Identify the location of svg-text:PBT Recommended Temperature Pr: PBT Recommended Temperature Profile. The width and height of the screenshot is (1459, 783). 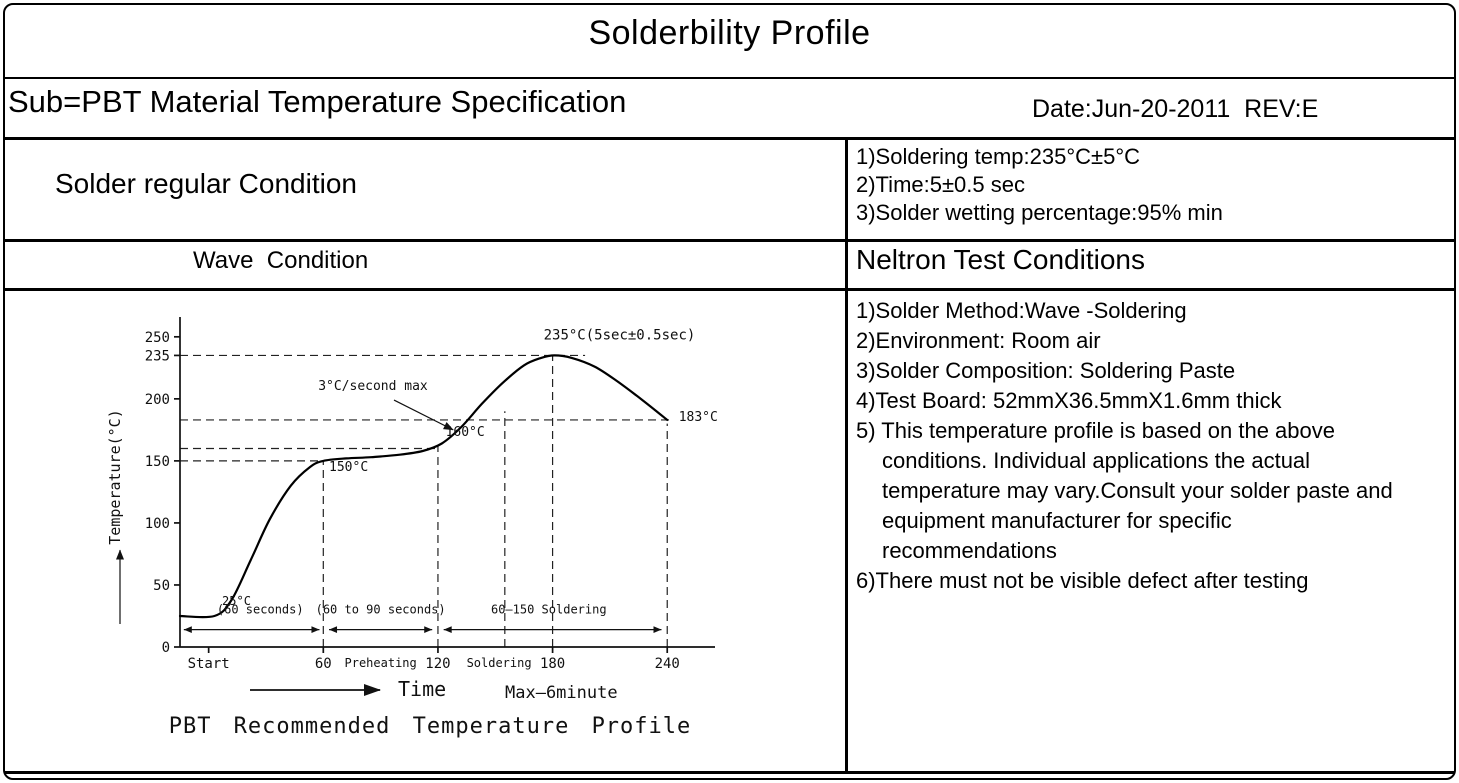
(430, 726).